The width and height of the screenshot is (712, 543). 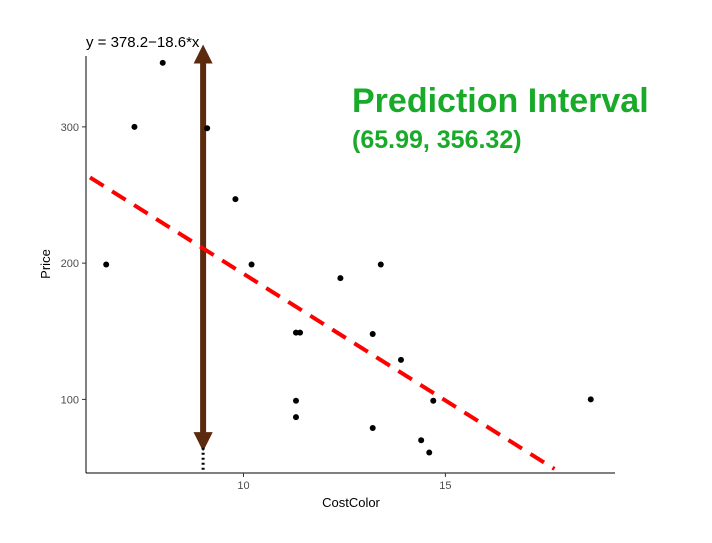 What do you see at coordinates (70, 400) in the screenshot?
I see `y-tick-label: 100` at bounding box center [70, 400].